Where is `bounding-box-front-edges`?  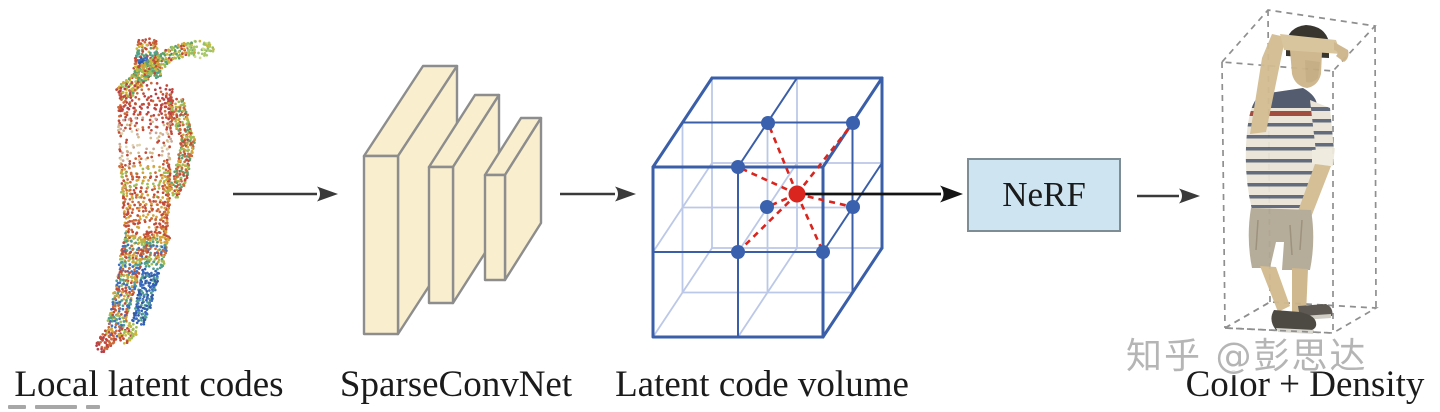
bounding-box-front-edges is located at coordinates (1279, 317).